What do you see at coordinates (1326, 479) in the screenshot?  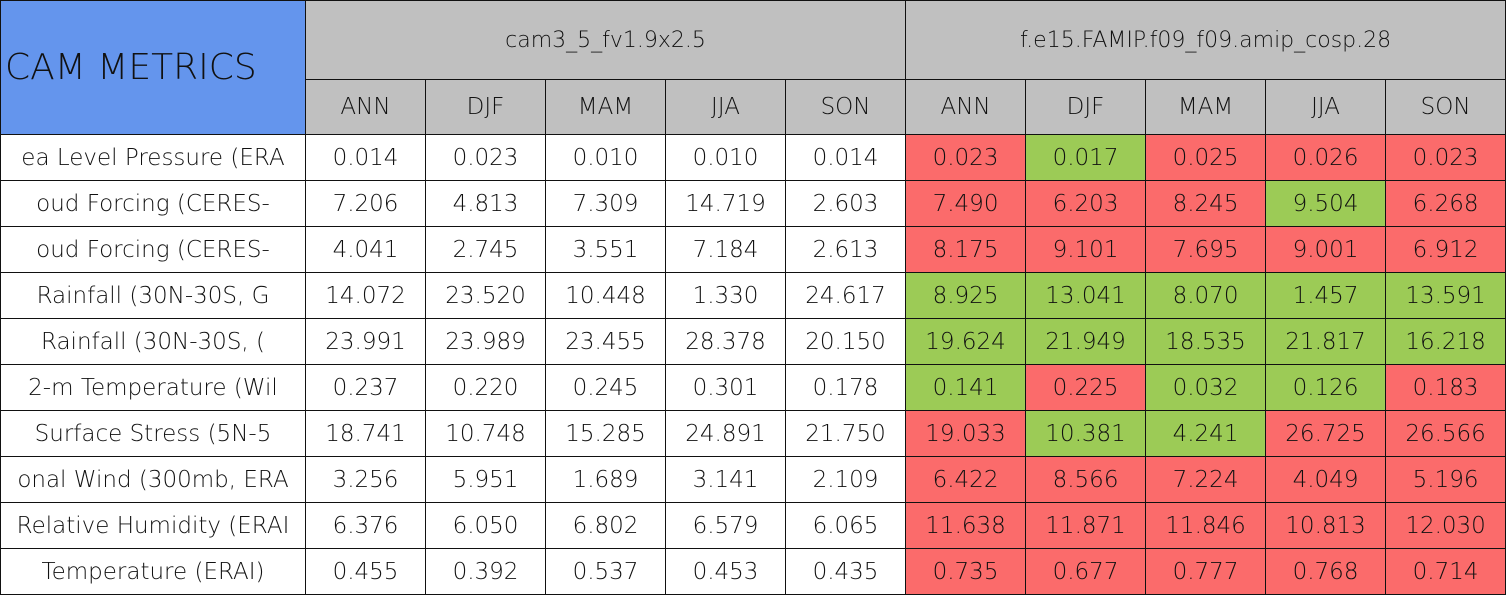 I see `value-cell: 4.049` at bounding box center [1326, 479].